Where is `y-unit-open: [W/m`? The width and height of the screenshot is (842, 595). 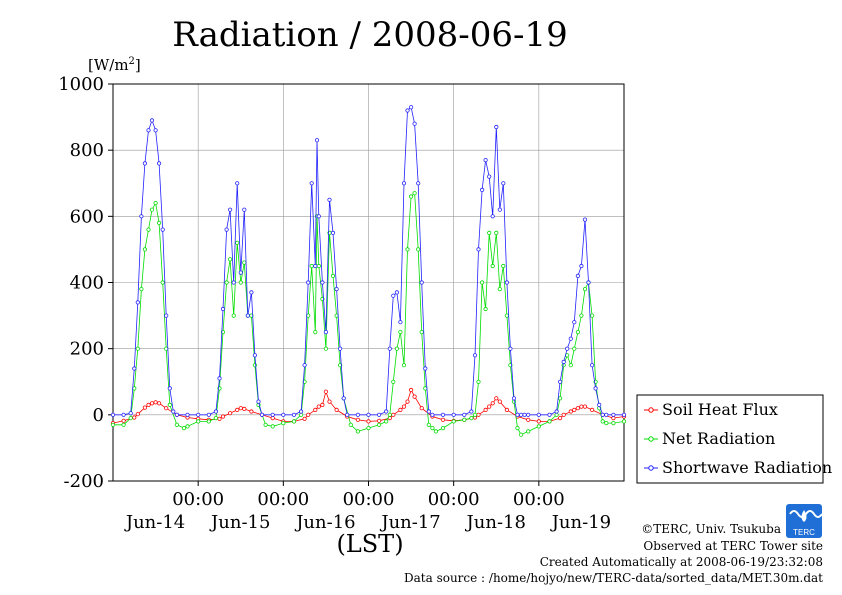 y-unit-open: [W/m is located at coordinates (108, 65).